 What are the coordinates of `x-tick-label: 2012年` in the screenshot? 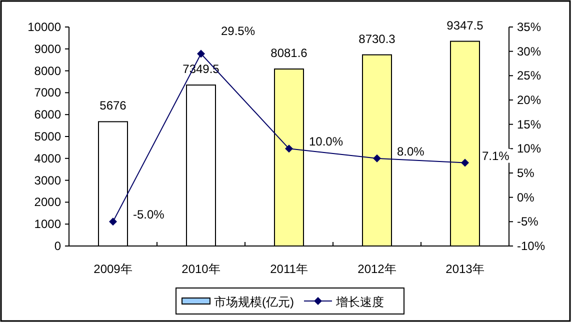 It's located at (377, 269).